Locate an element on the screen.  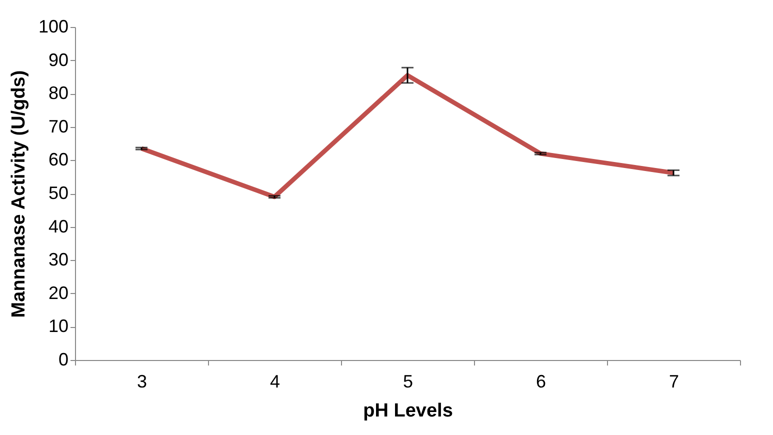
x-tick-label: 6 is located at coordinates (541, 382).